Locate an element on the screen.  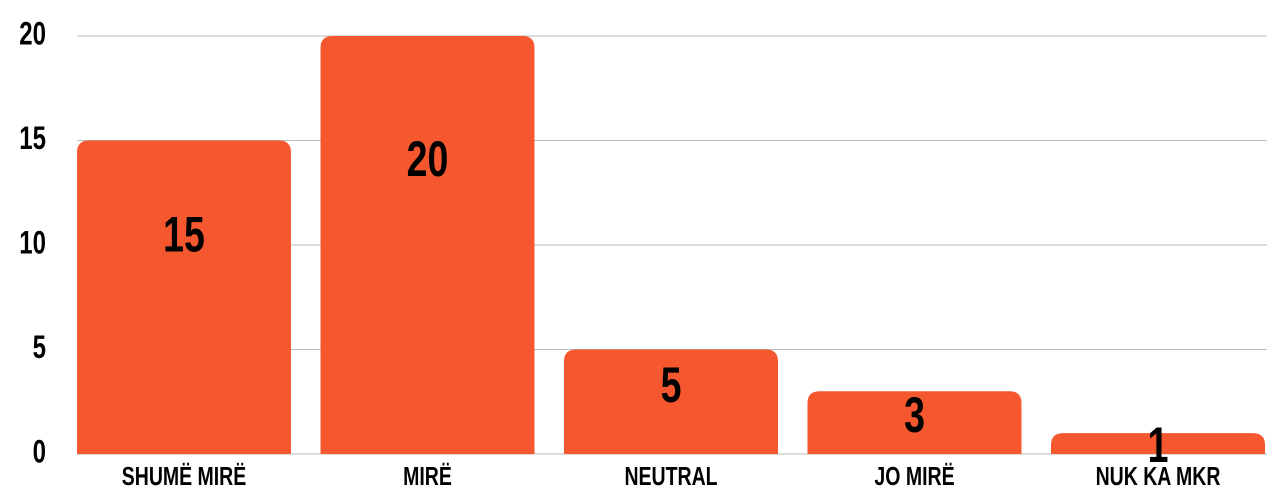
x-tick-label: JO MIRË is located at coordinates (914, 475).